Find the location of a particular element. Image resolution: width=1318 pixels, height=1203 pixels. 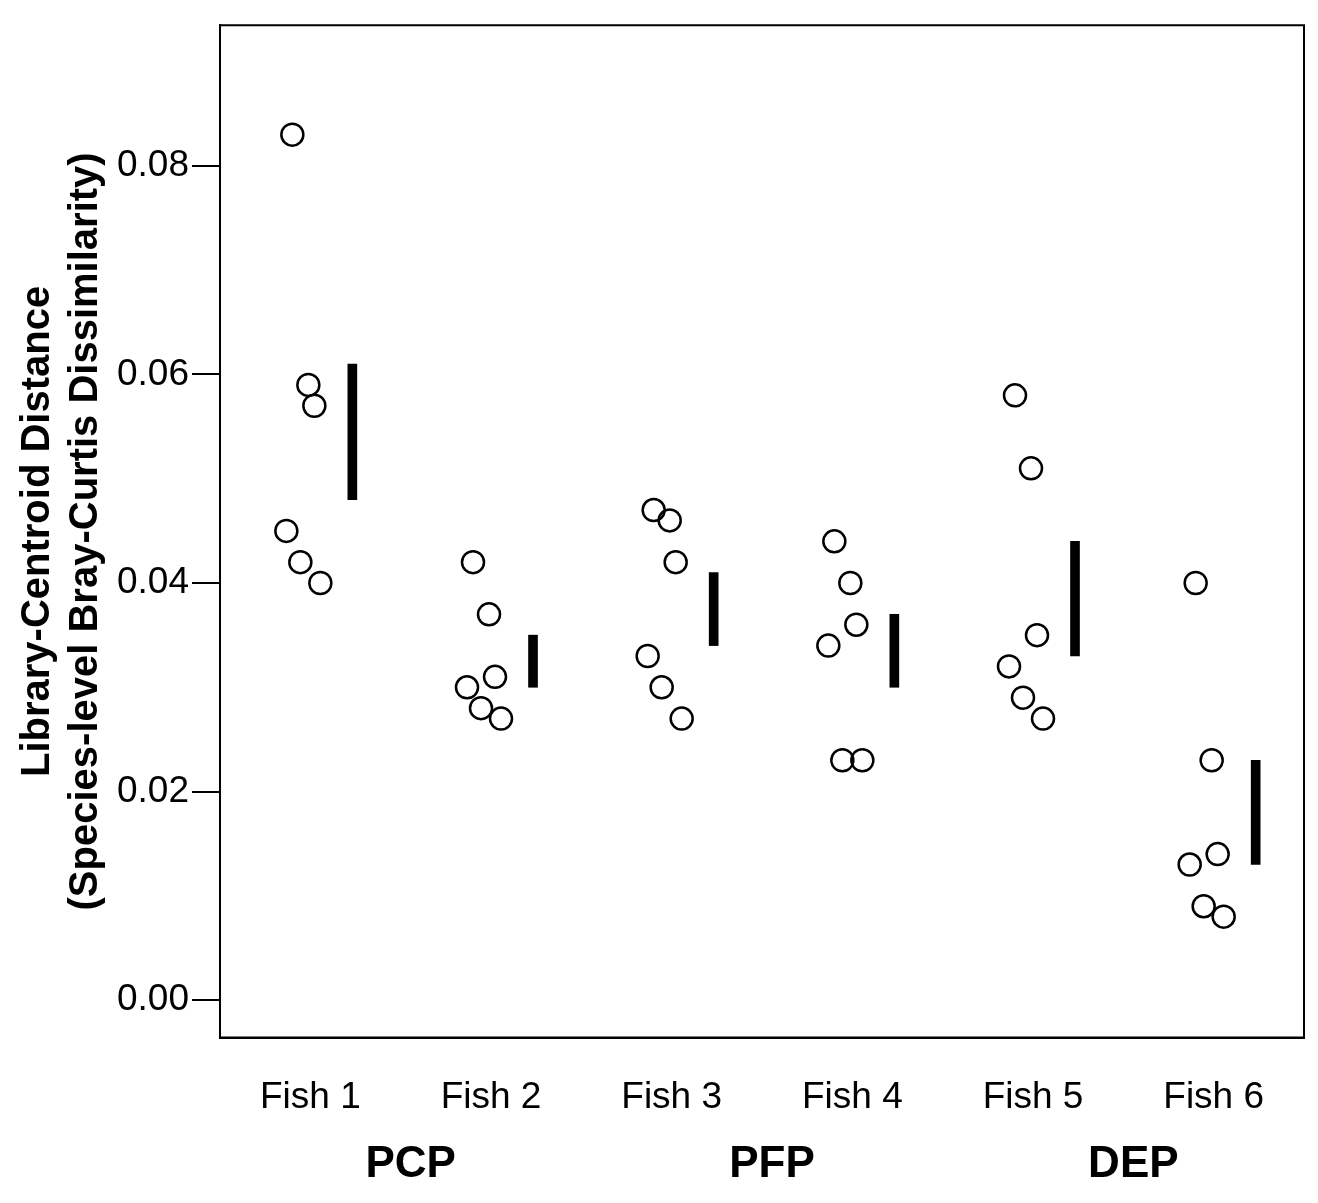

x-tick-label: Fish 2 is located at coordinates (491, 1095).